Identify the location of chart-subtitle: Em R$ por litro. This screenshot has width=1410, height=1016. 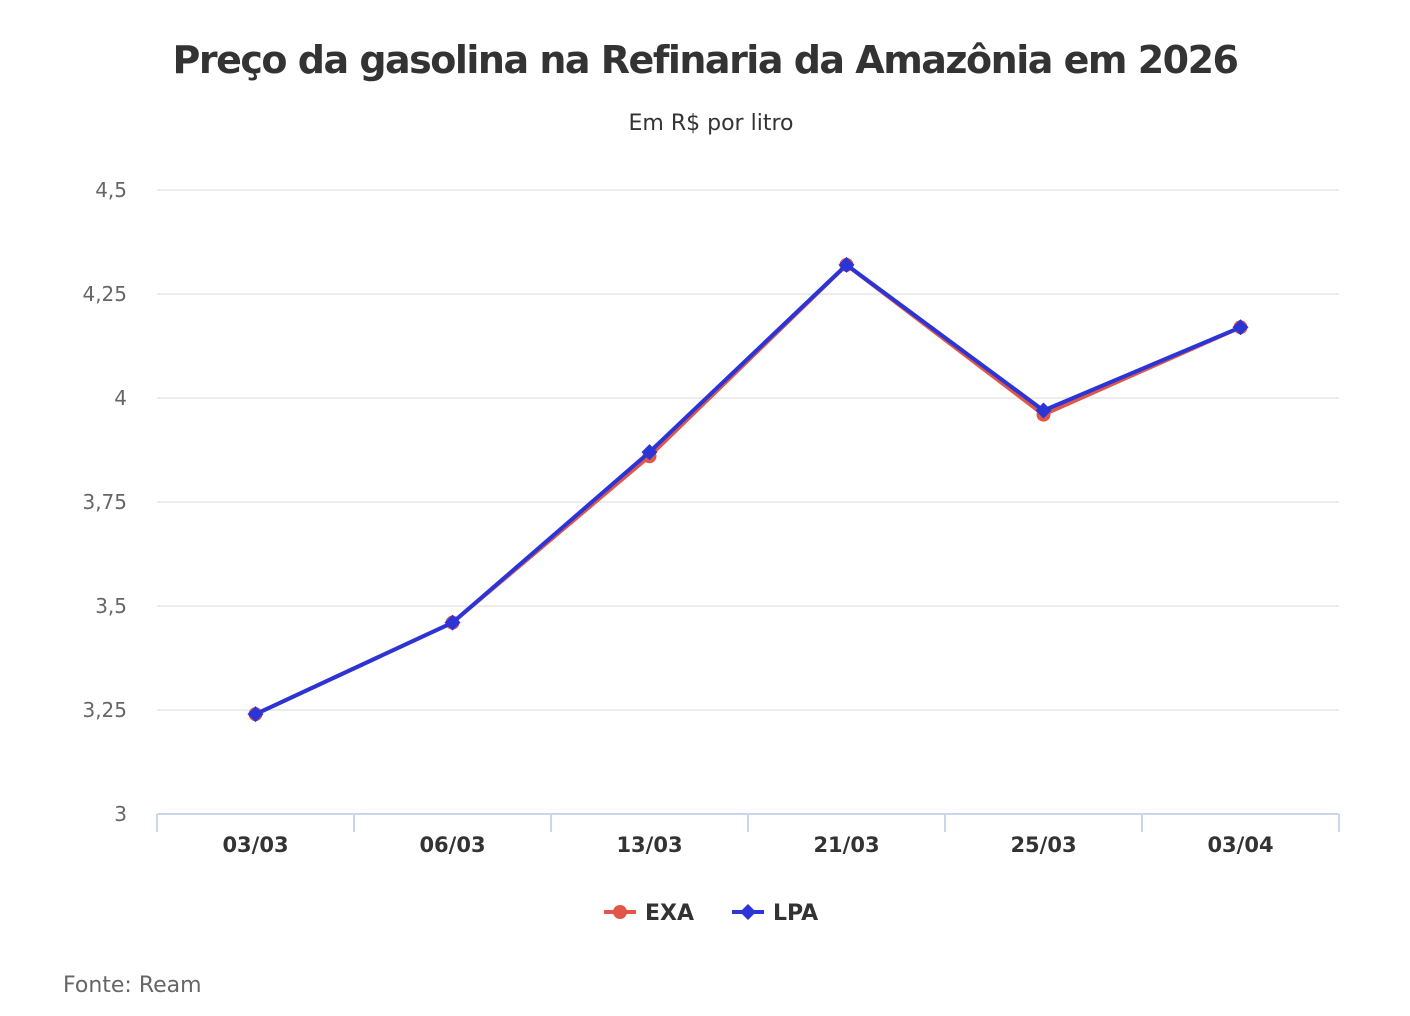
(711, 123).